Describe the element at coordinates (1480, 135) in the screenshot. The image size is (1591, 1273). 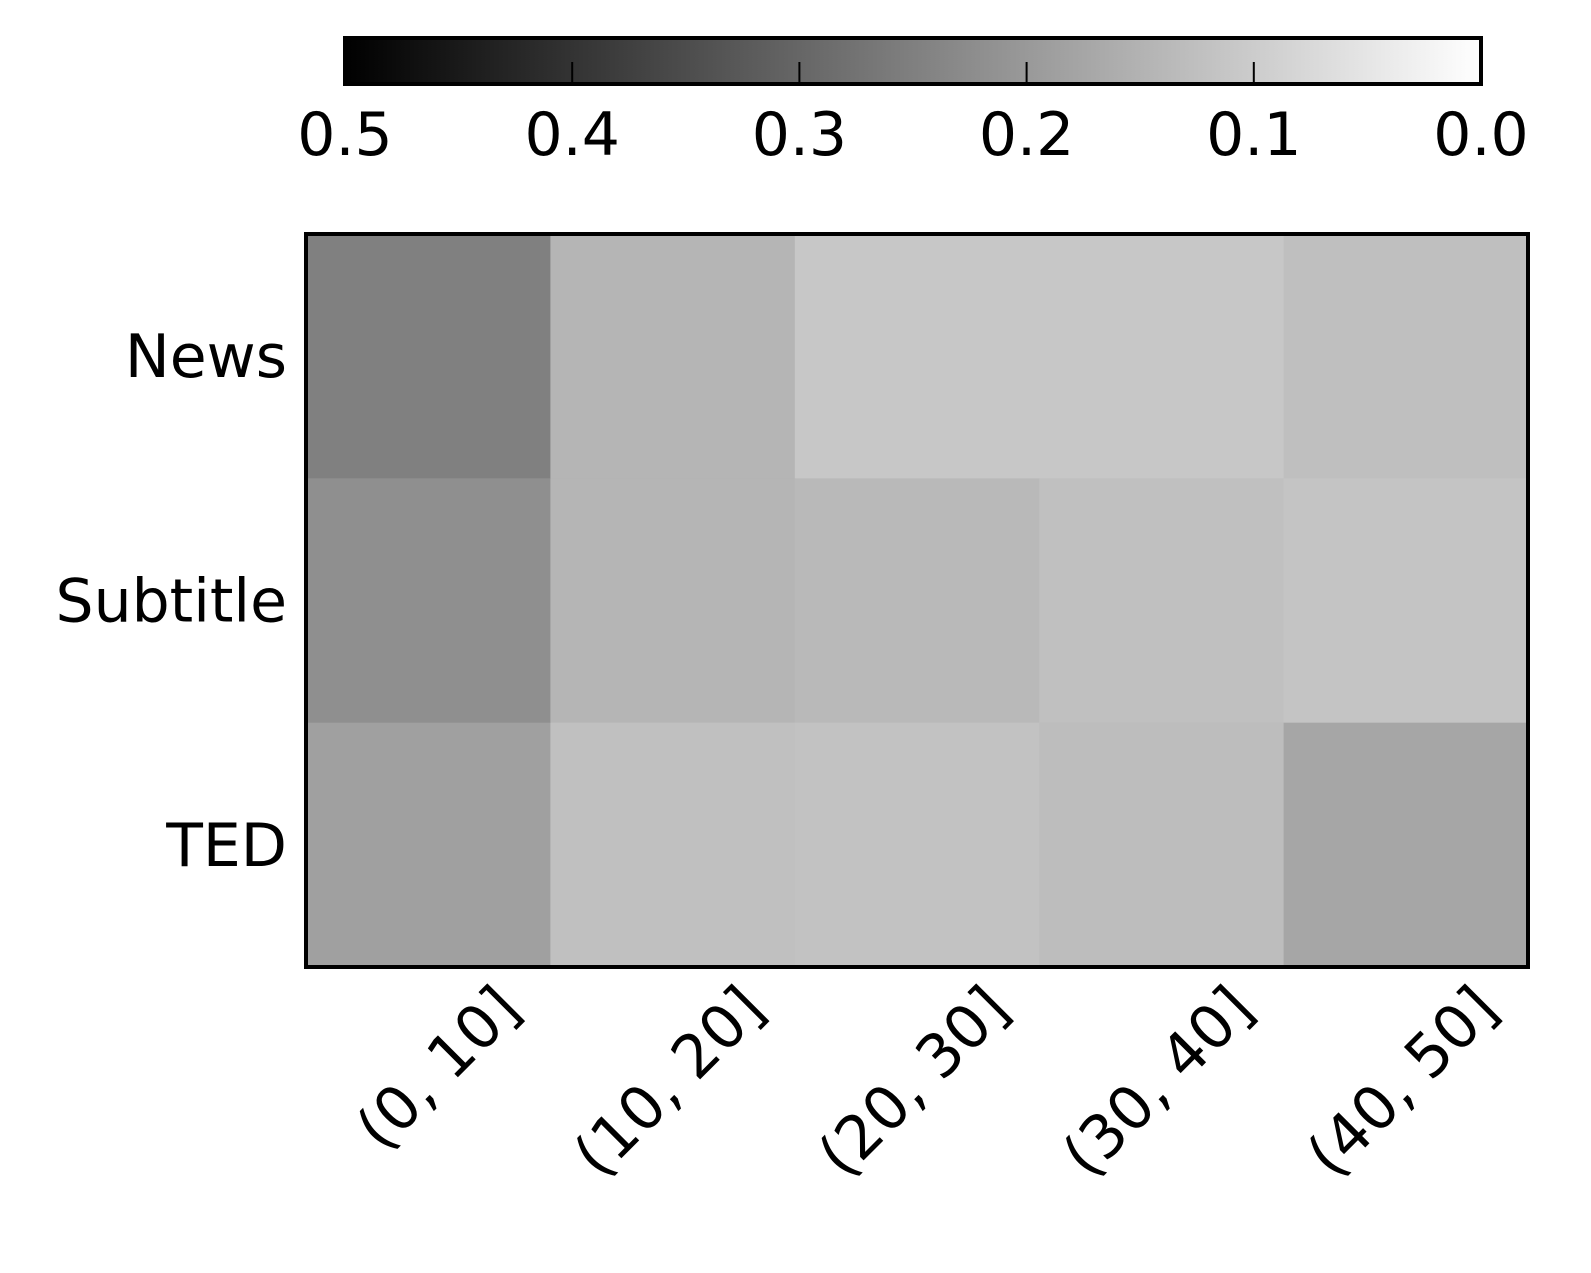
I see `colorbar-tick-label: 0.0` at that location.